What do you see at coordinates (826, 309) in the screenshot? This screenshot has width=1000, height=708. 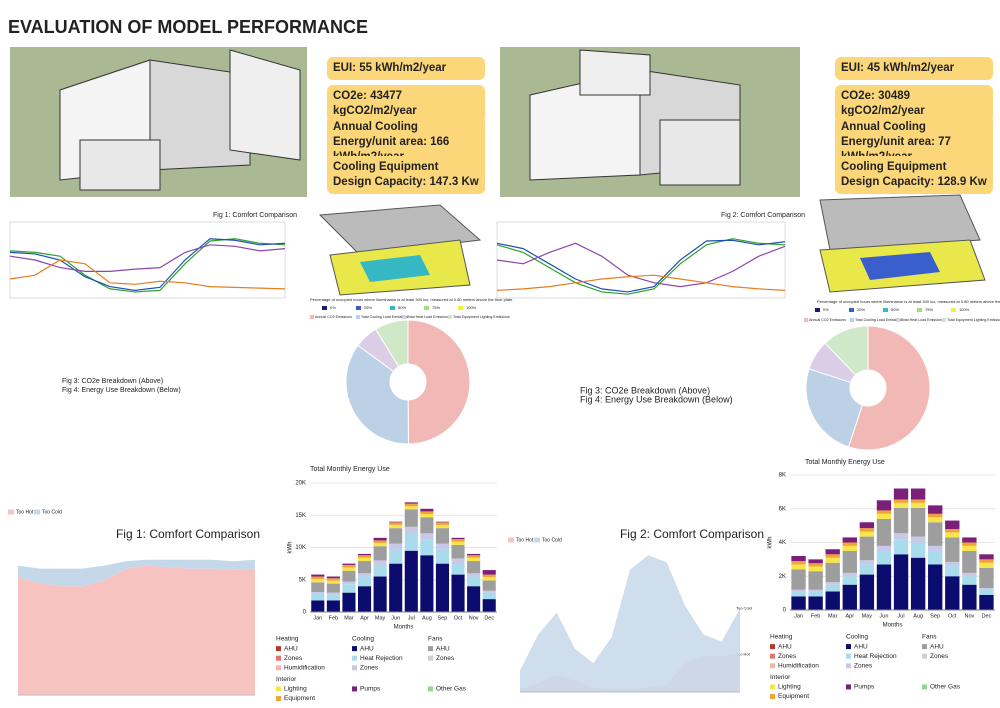 I see `legend-label: 0%` at bounding box center [826, 309].